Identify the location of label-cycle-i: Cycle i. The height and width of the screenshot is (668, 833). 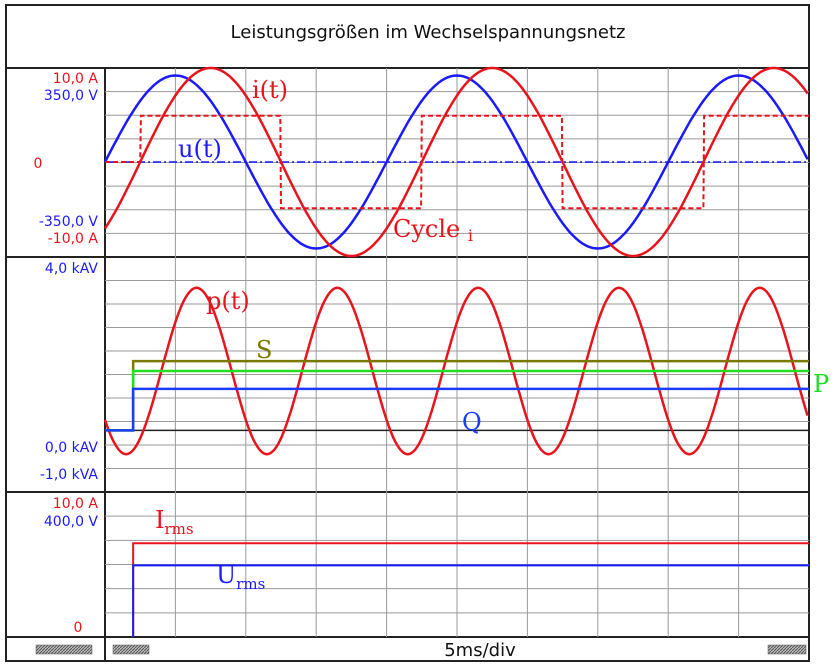
(433, 230).